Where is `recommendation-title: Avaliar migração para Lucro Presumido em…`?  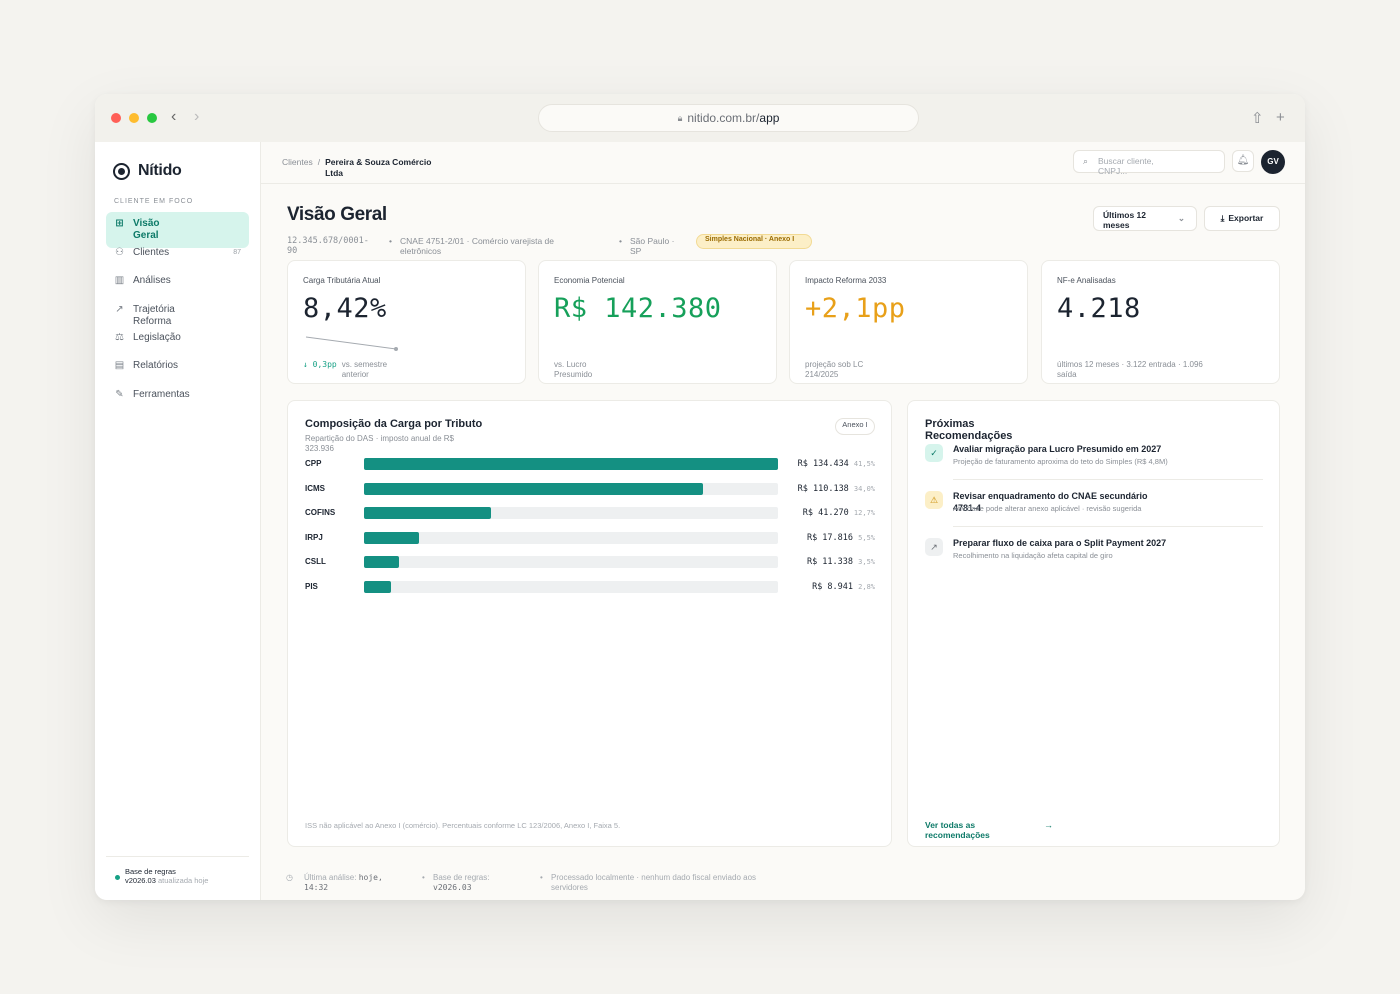
recommendation-title: Avaliar migração para Lucro Presumido em… is located at coordinates (1057, 449).